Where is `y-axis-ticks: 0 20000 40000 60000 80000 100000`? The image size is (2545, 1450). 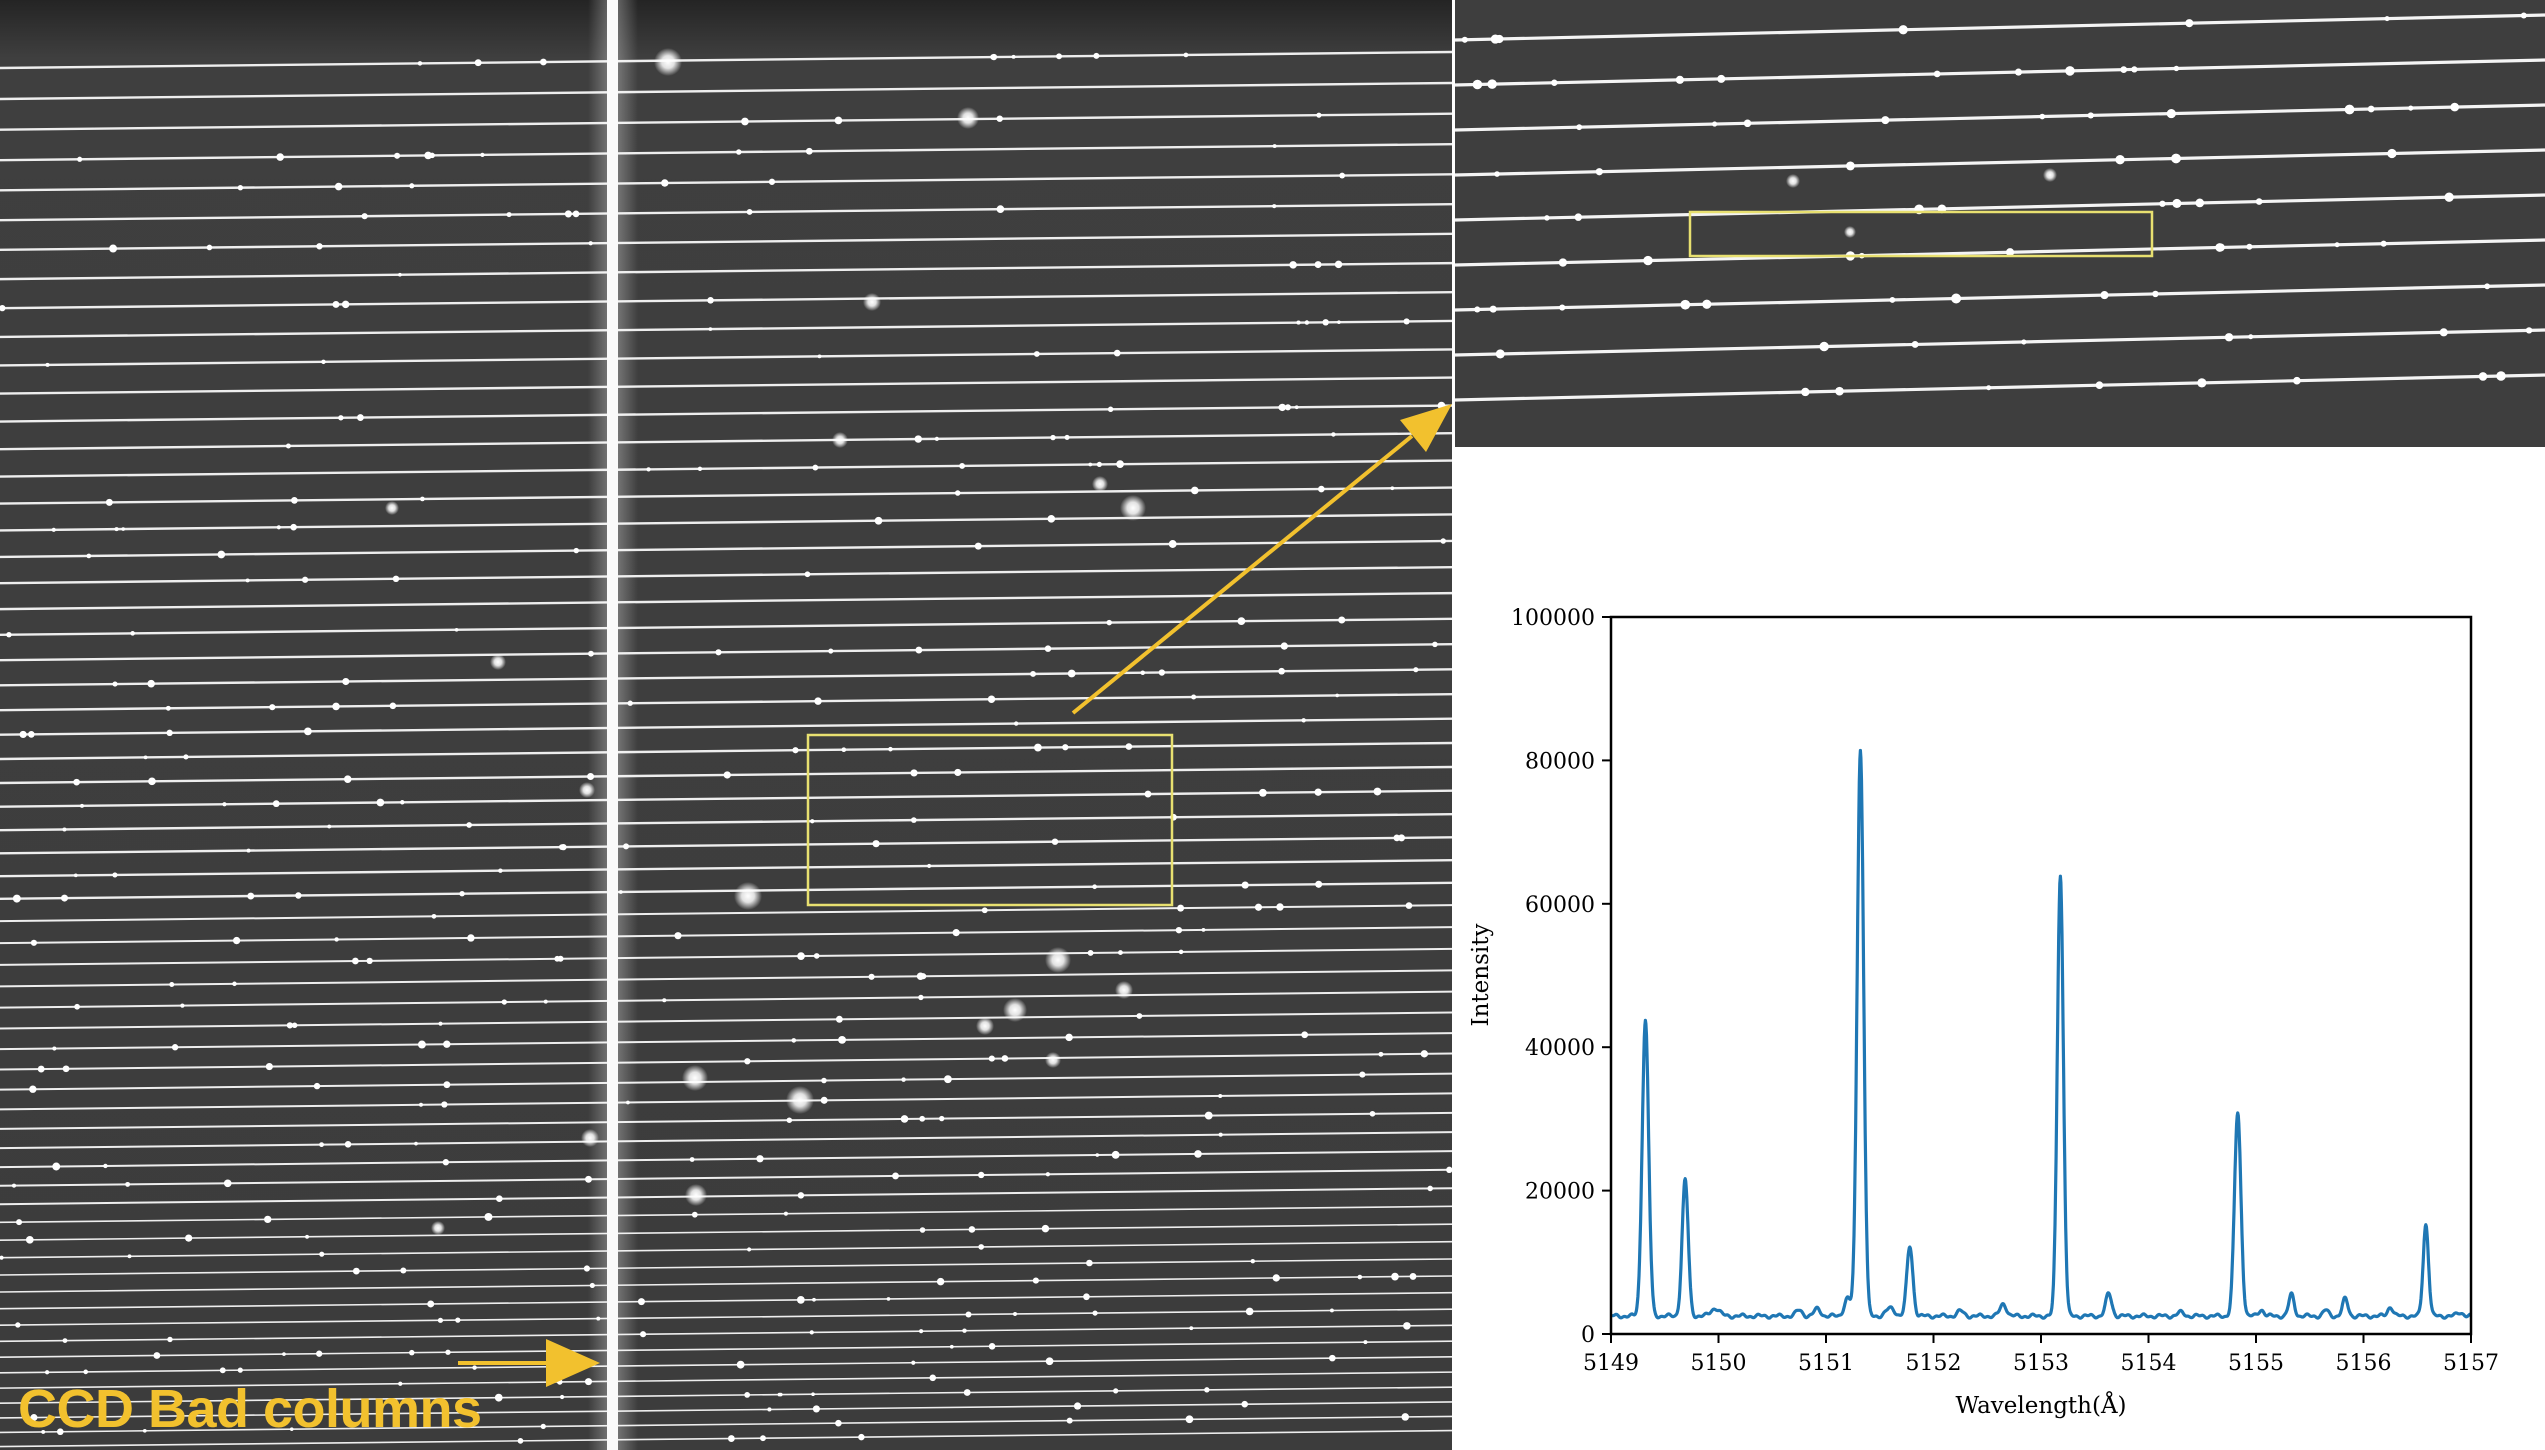 y-axis-ticks: 0 20000 40000 60000 80000 100000 is located at coordinates (1561, 977).